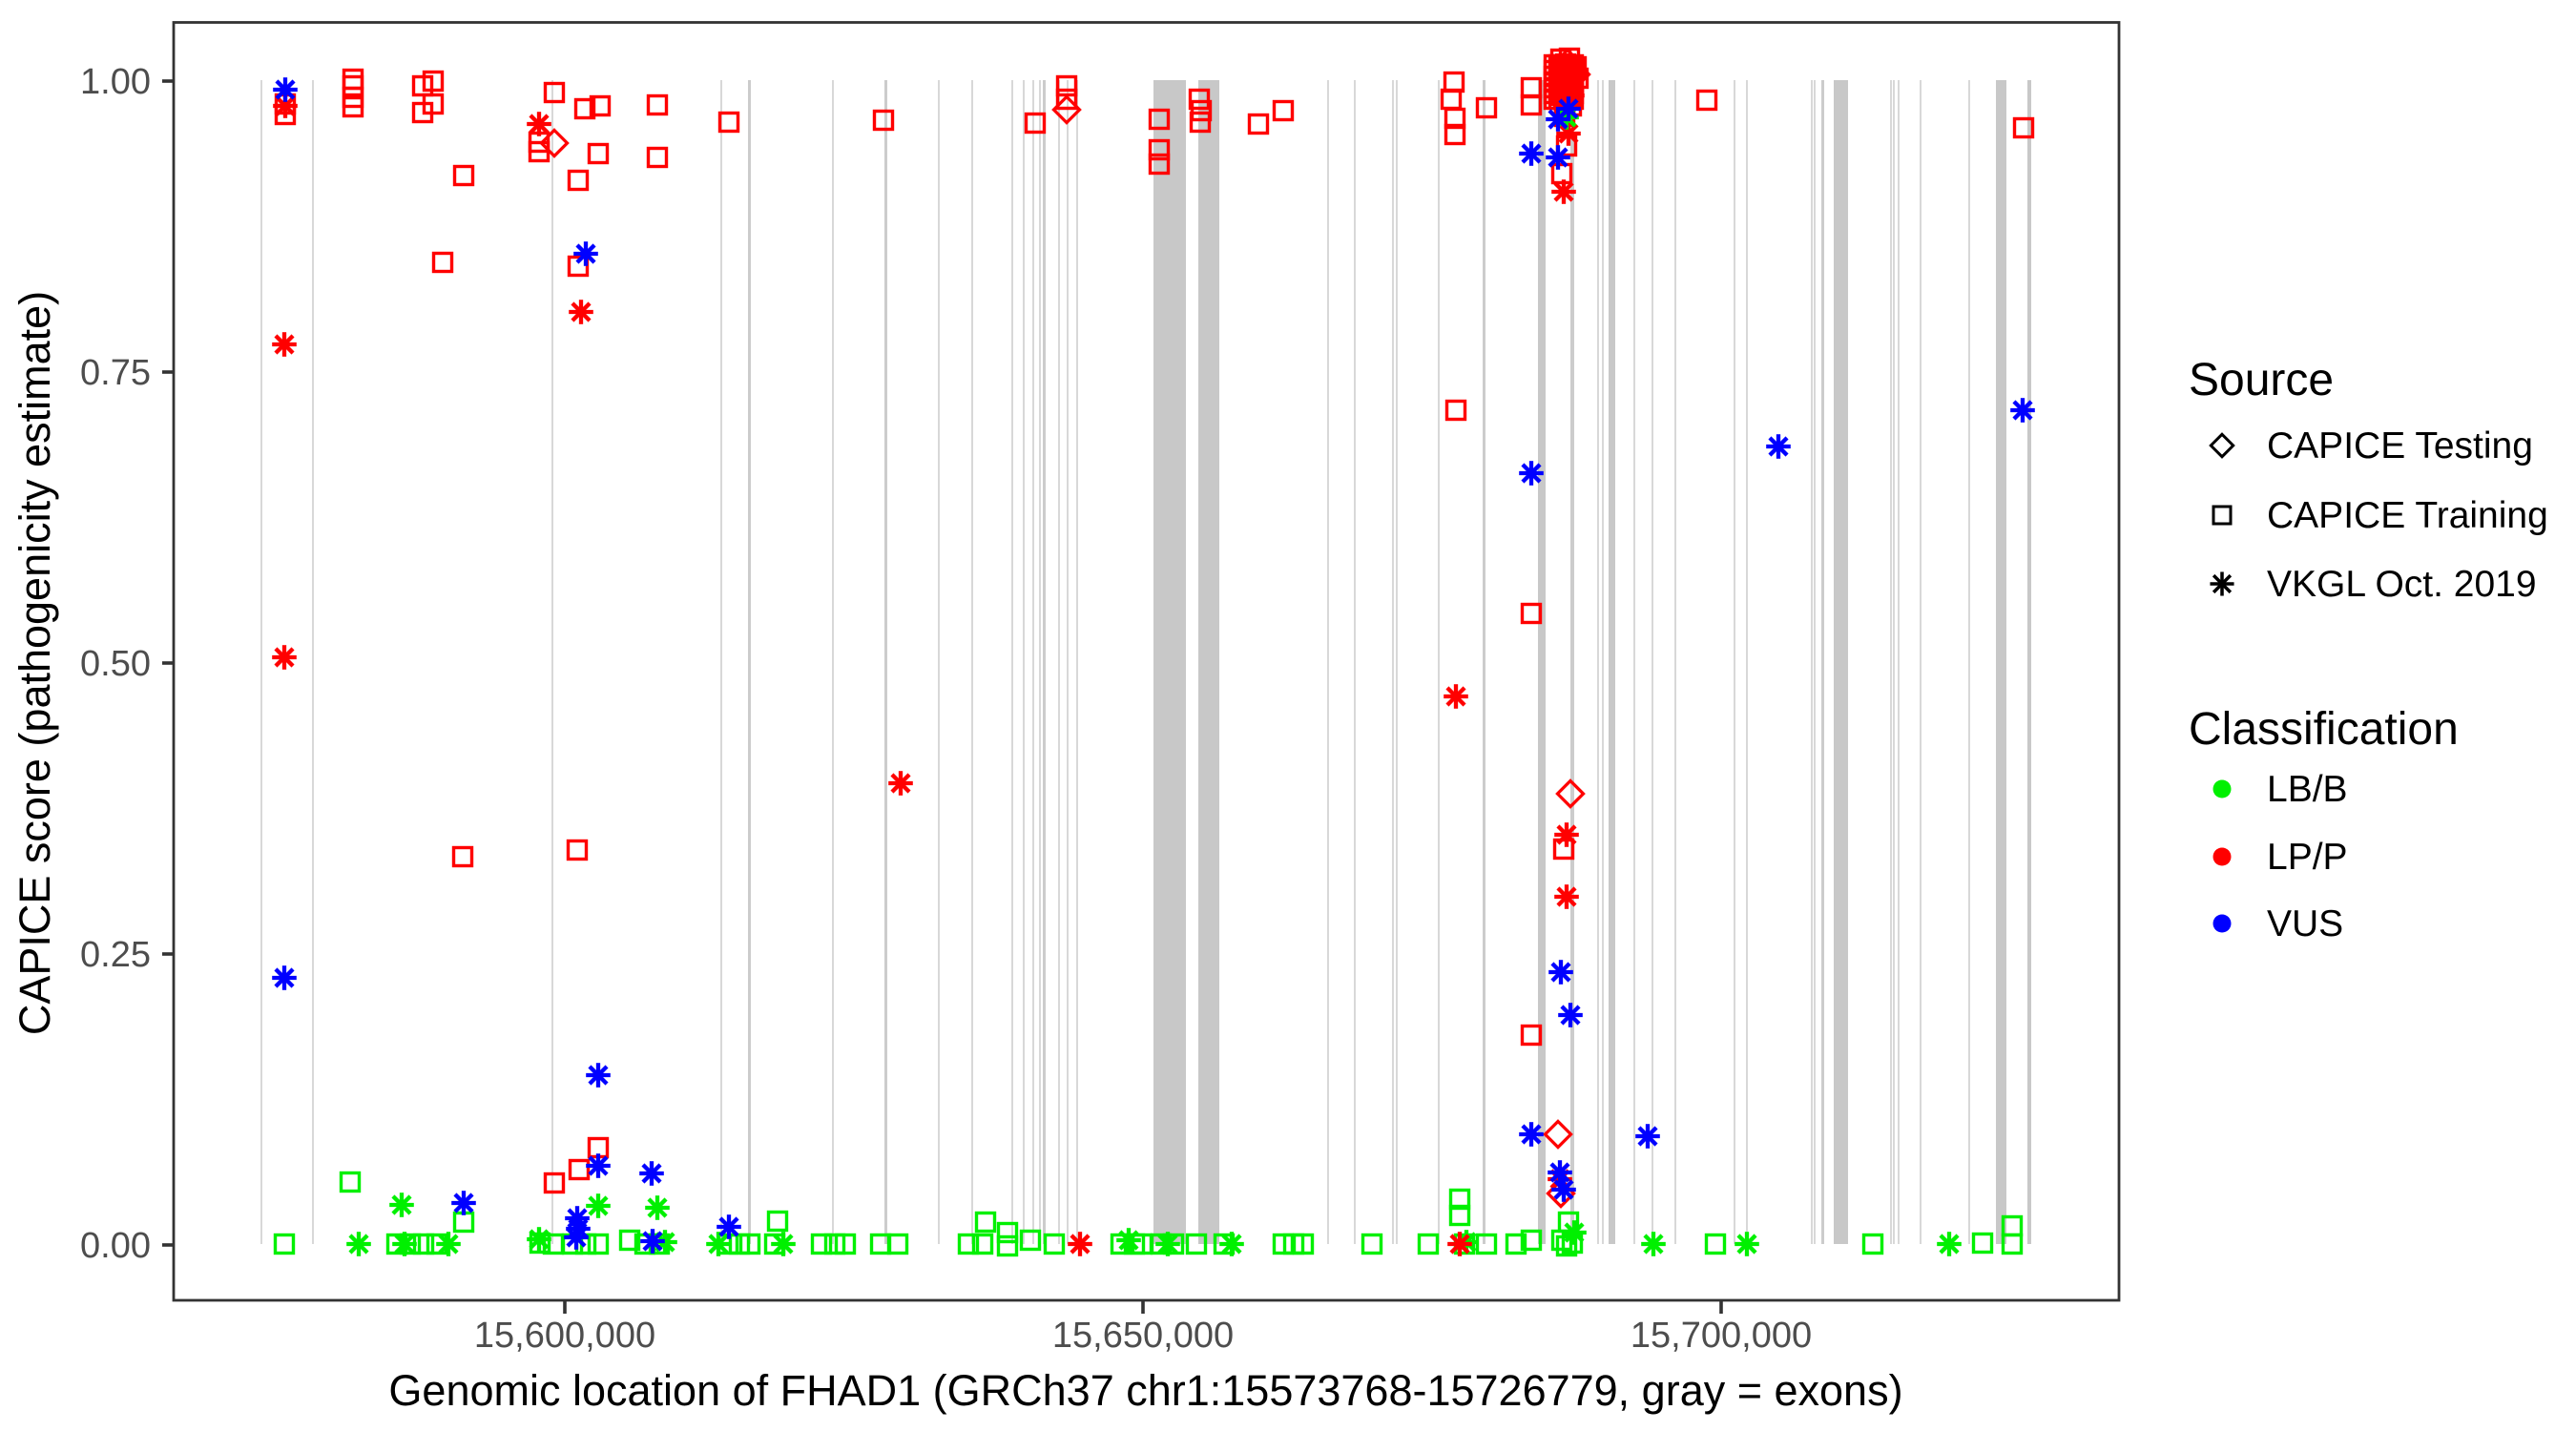 Image resolution: width=2576 pixels, height=1431 pixels. Describe the element at coordinates (115, 955) in the screenshot. I see `svg-text: 0.25` at that location.